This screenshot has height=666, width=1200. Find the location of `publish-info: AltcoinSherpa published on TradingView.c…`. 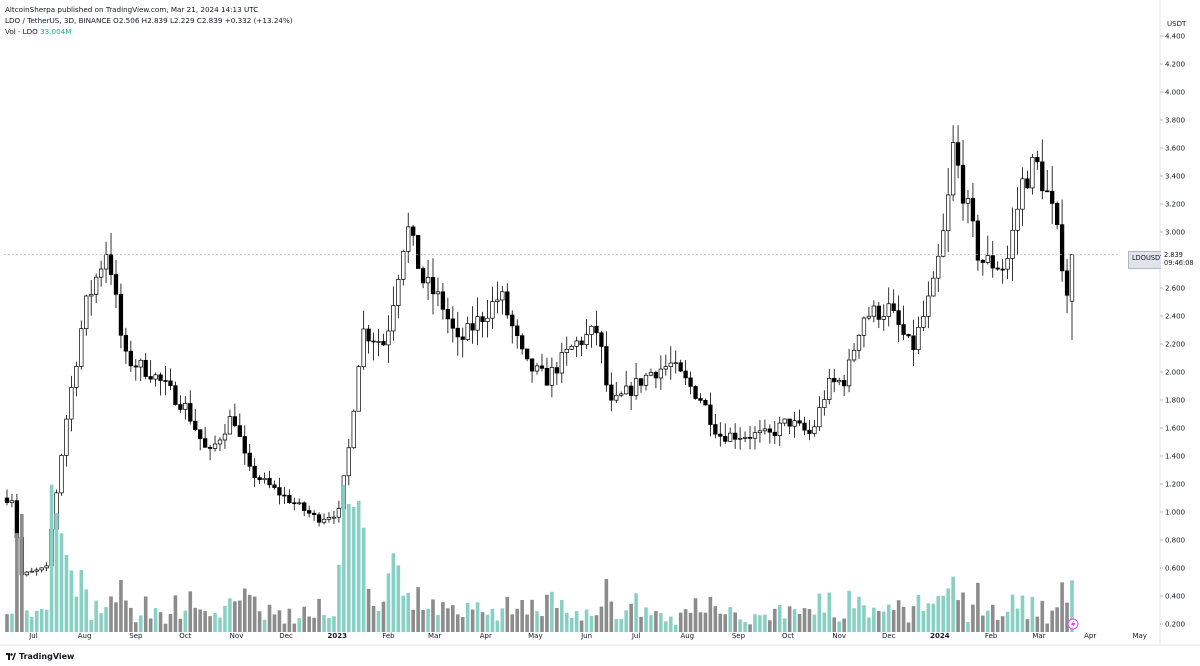

publish-info: AltcoinSherpa published on TradingView.c… is located at coordinates (132, 9).